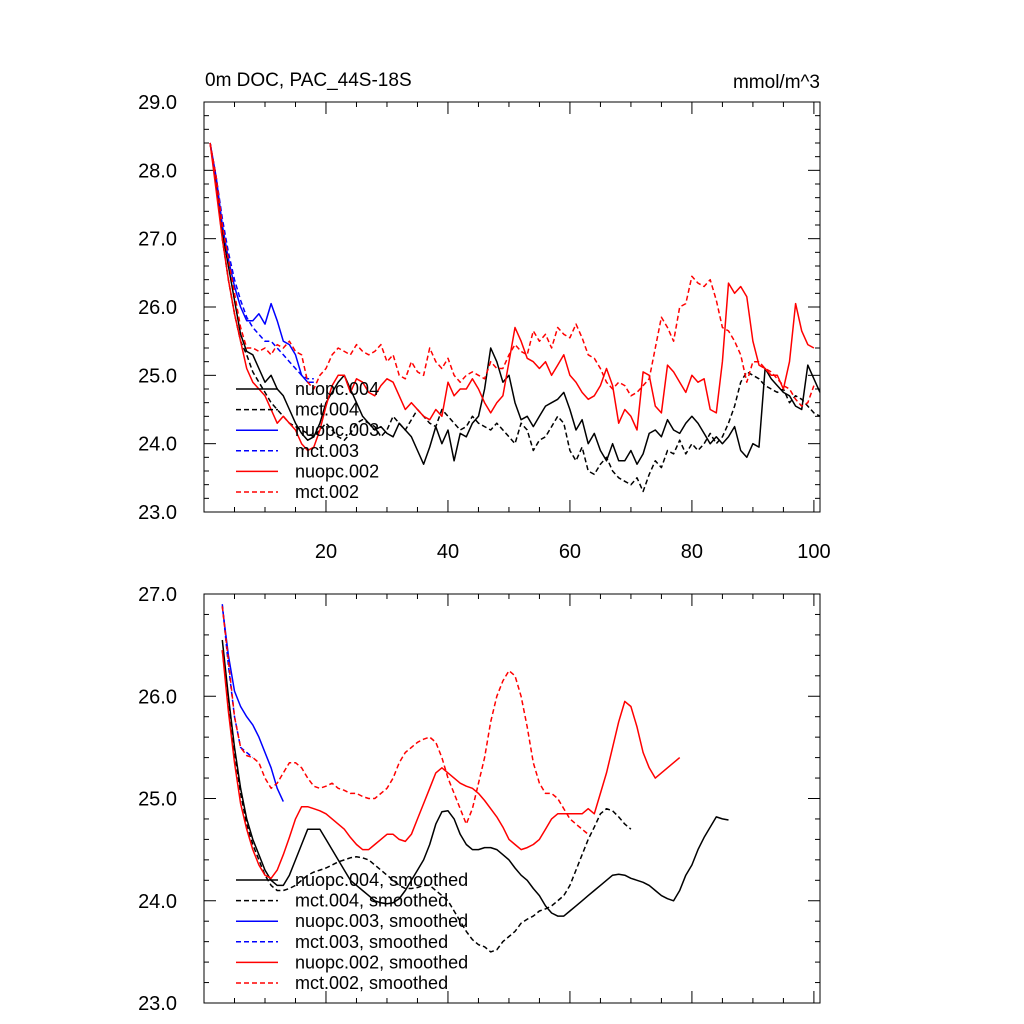 Image resolution: width=1024 pixels, height=1024 pixels. I want to click on legend-label: mct.003, smoothed, so click(371, 942).